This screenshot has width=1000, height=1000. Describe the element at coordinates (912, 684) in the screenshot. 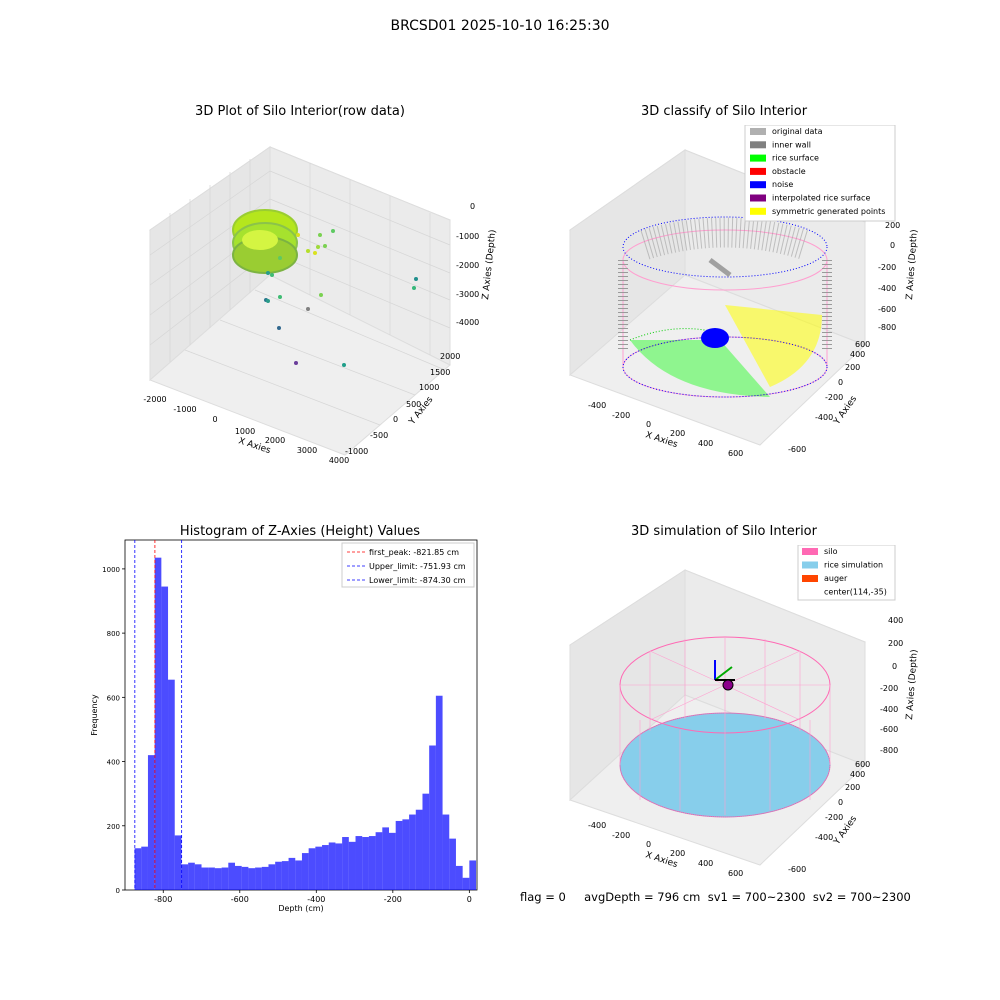

I see `simulation-z-axis-label: Z Axies (Depth)` at that location.